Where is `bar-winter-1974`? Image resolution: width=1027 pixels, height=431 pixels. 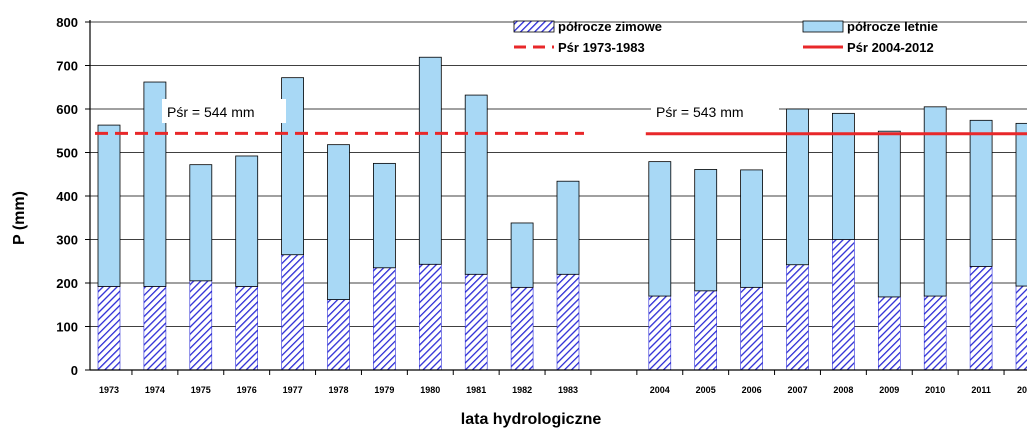
bar-winter-1974 is located at coordinates (155, 328).